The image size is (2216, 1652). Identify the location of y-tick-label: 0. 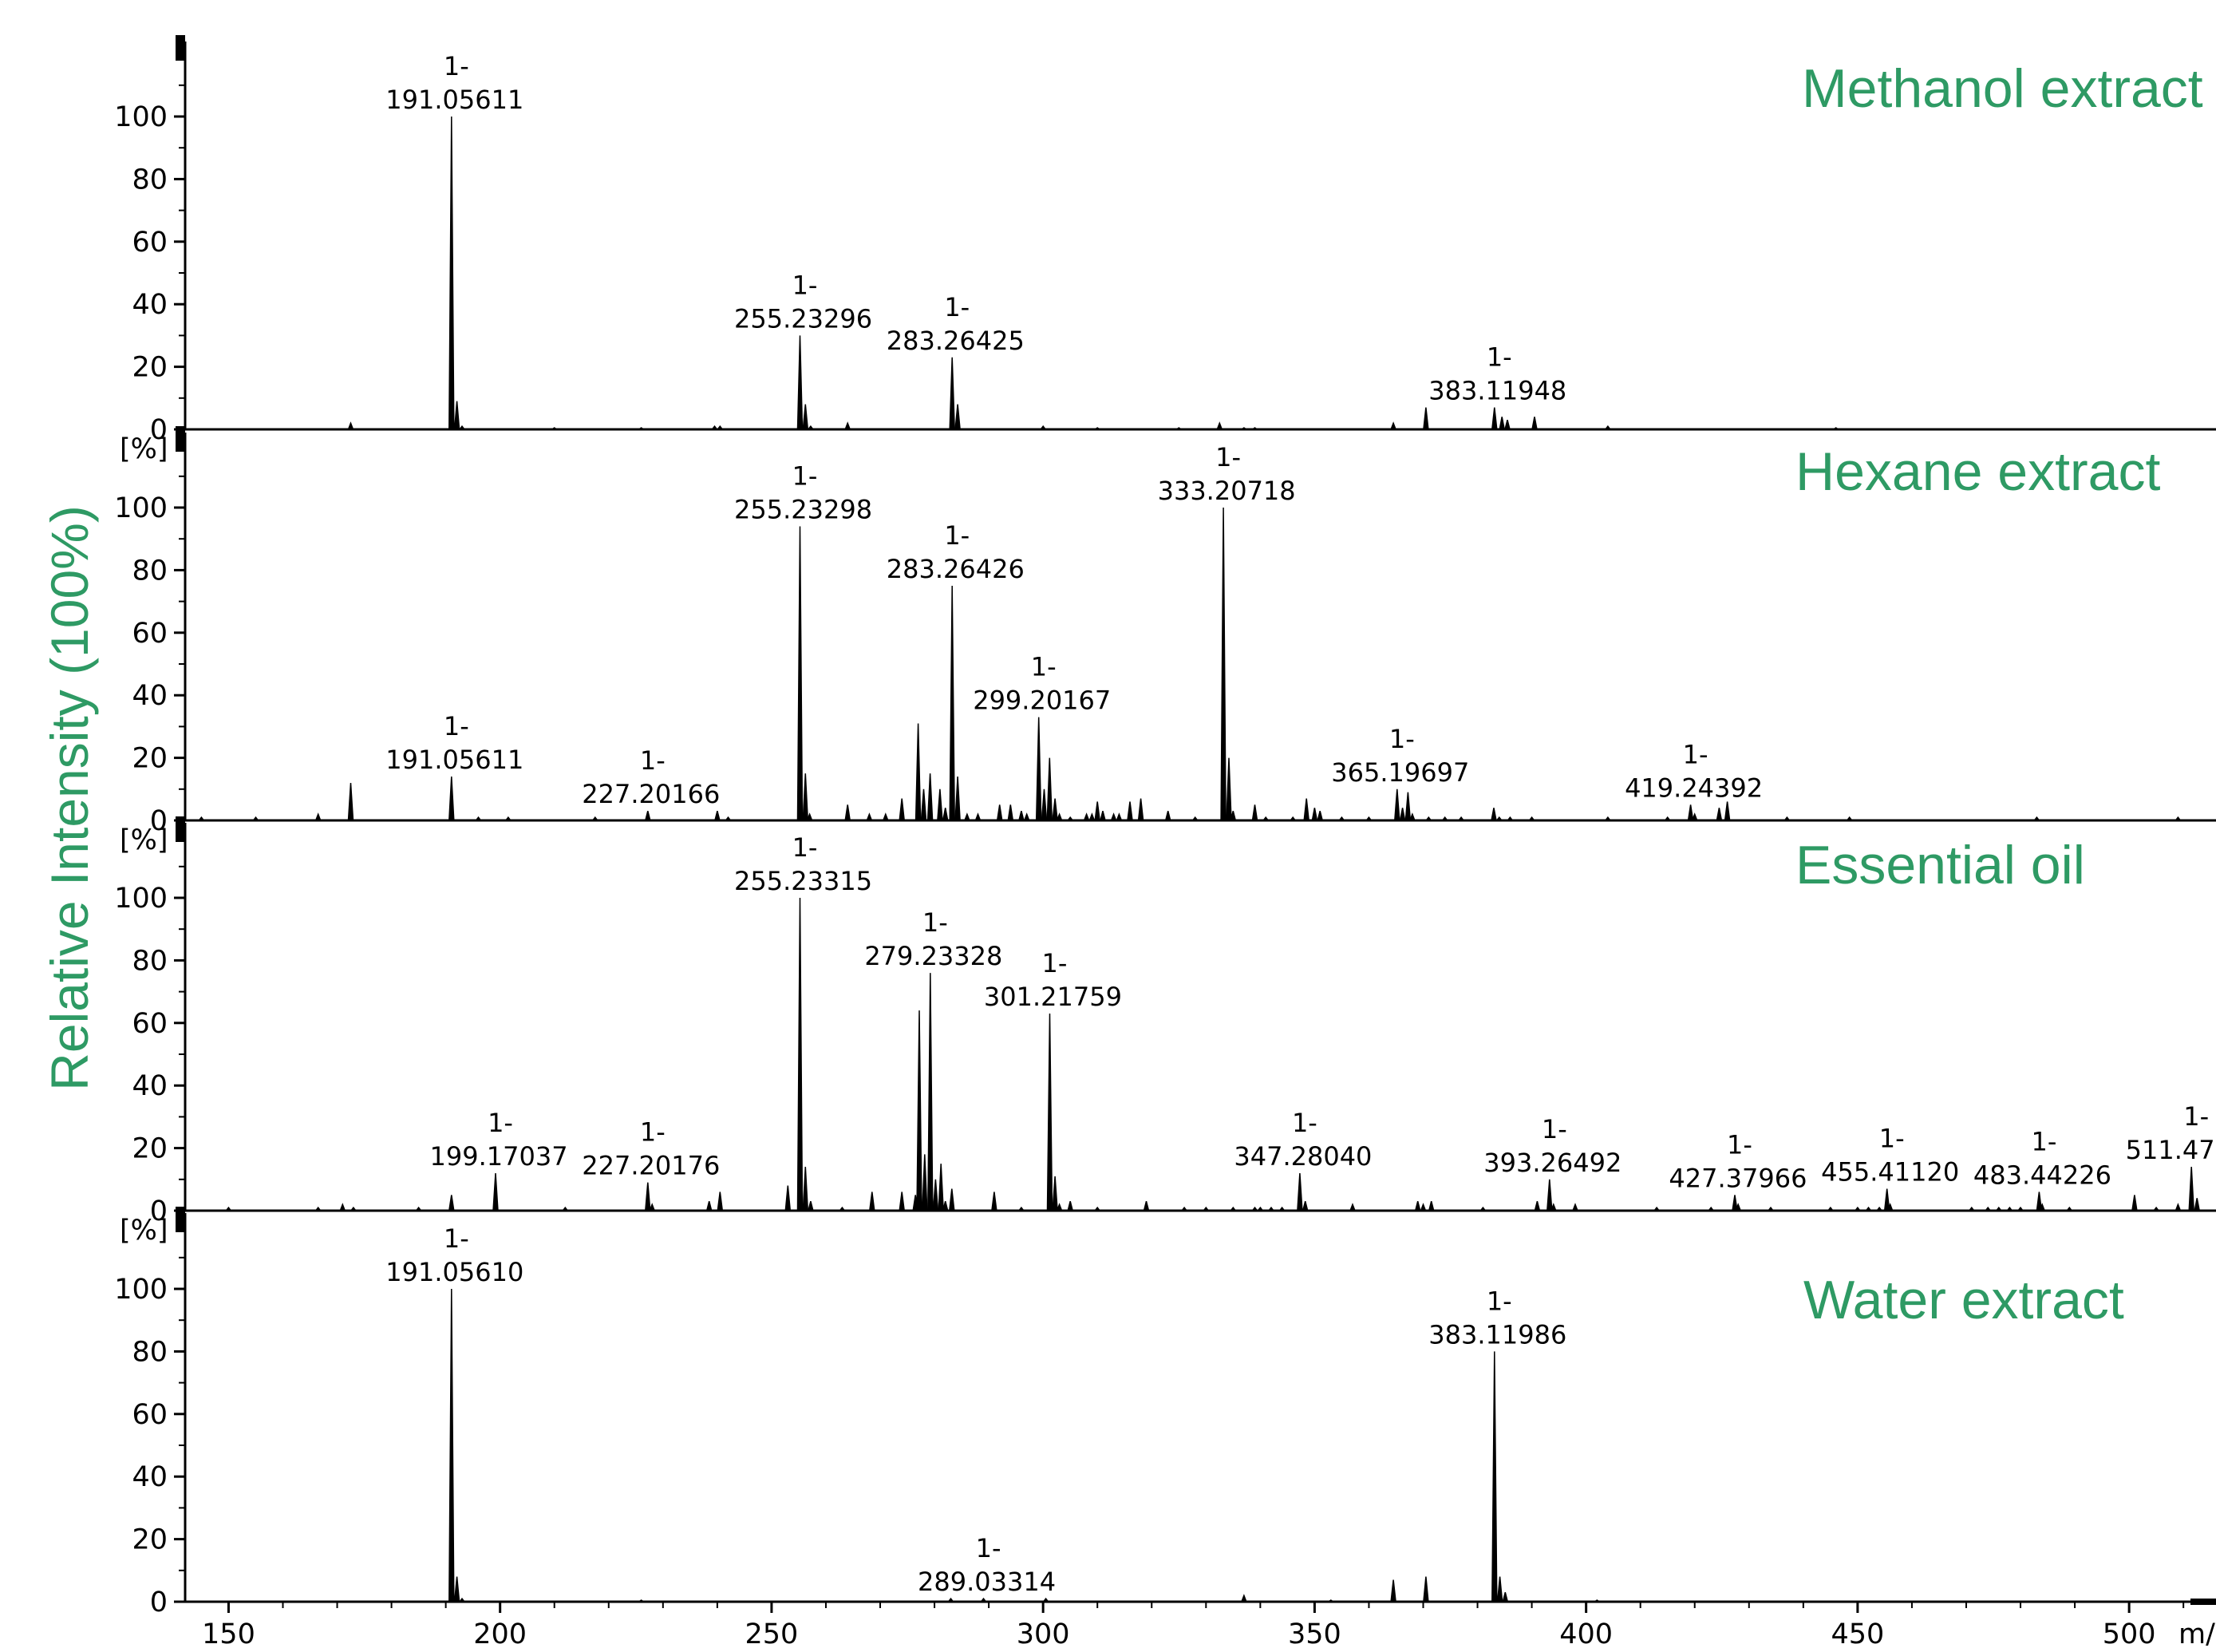
(159, 1211).